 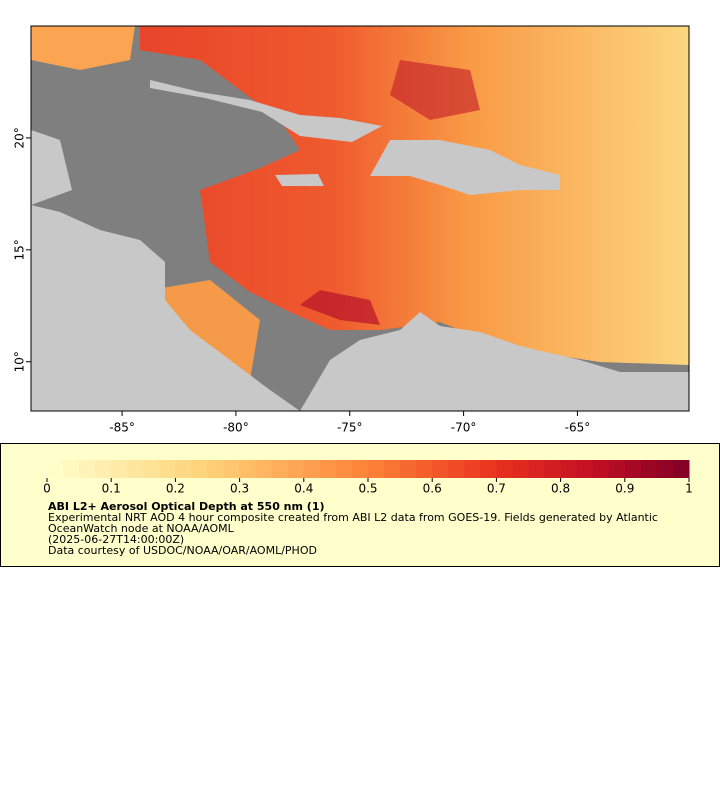 What do you see at coordinates (20, 249) in the screenshot?
I see `y-tick-label: 15°` at bounding box center [20, 249].